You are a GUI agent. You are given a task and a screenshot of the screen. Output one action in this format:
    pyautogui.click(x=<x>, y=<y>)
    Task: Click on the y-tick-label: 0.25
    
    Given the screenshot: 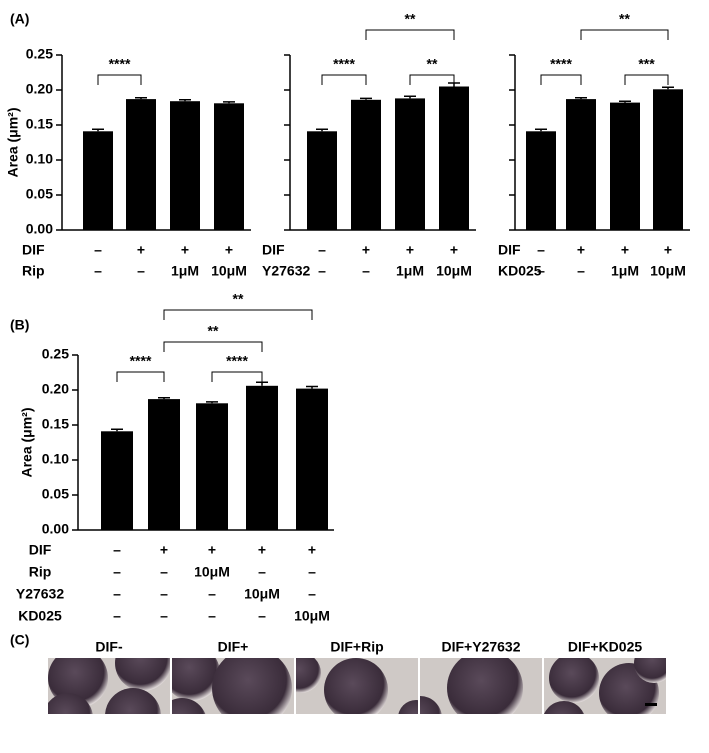 What is the action you would take?
    pyautogui.click(x=55, y=354)
    